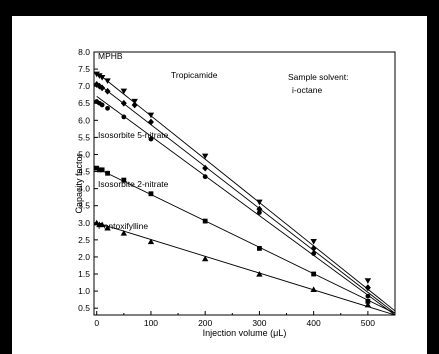 The height and width of the screenshot is (354, 439). I want to click on series-label-isosorbite-2-nitrate: Isosorbite 2-nitrate, so click(133, 184).